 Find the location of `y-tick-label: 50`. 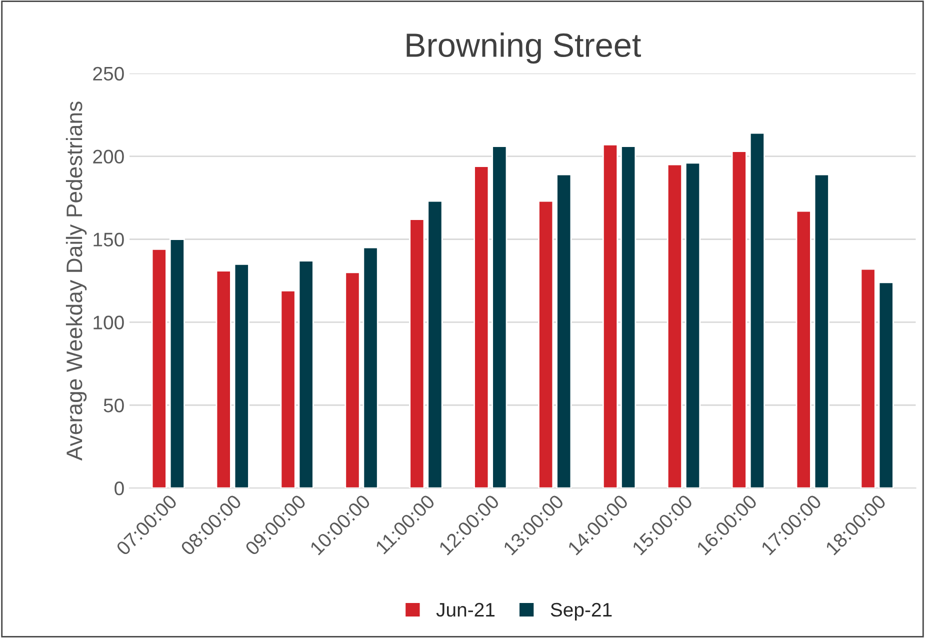

y-tick-label: 50 is located at coordinates (114, 405).